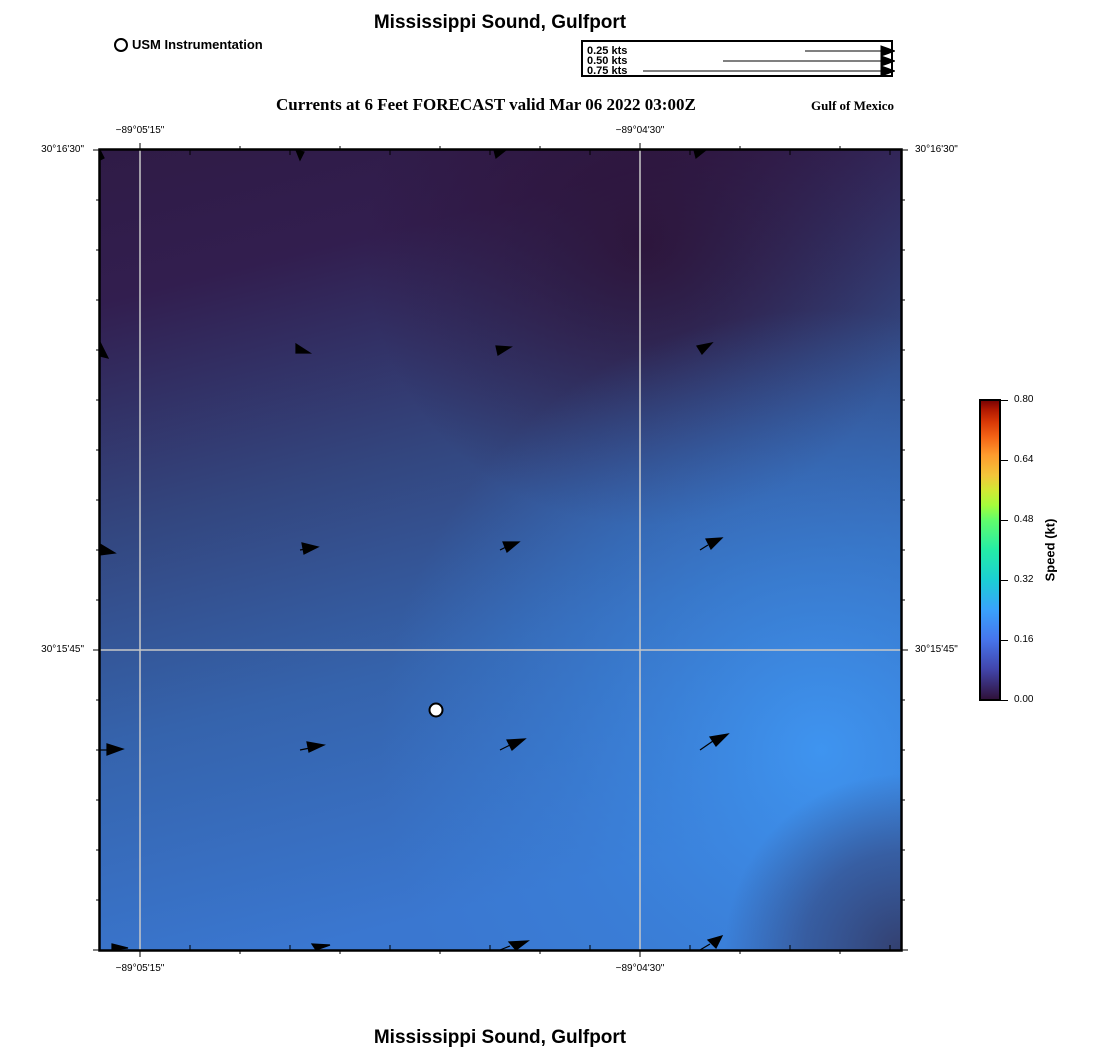 The width and height of the screenshot is (1100, 1050). What do you see at coordinates (640, 130) in the screenshot?
I see `lon-tick-top-2: −89°04'30"` at bounding box center [640, 130].